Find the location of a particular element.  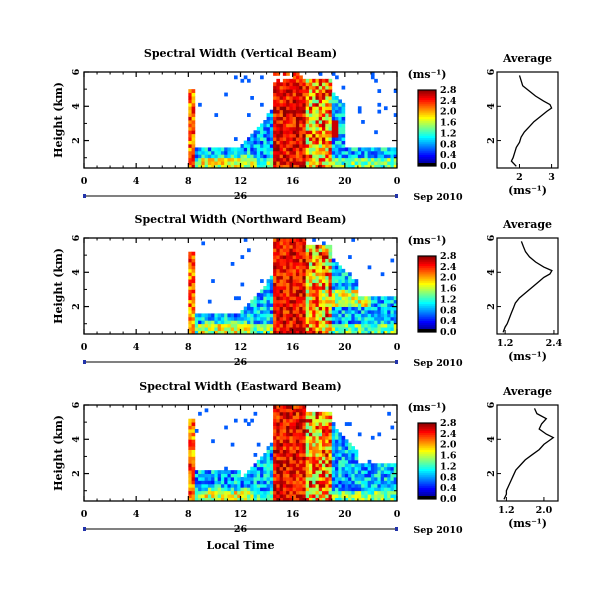

average-profile-line is located at coordinates (527, 287).